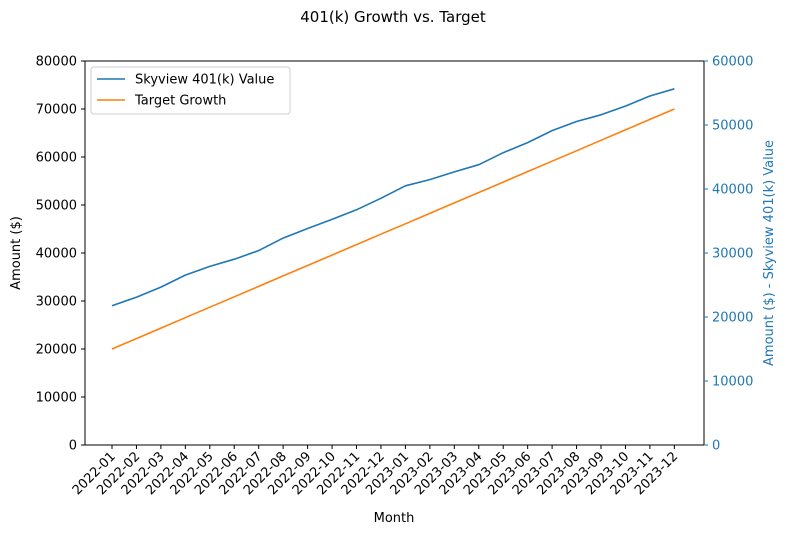  I want to click on y2-tick-label: 40000, so click(732, 190).